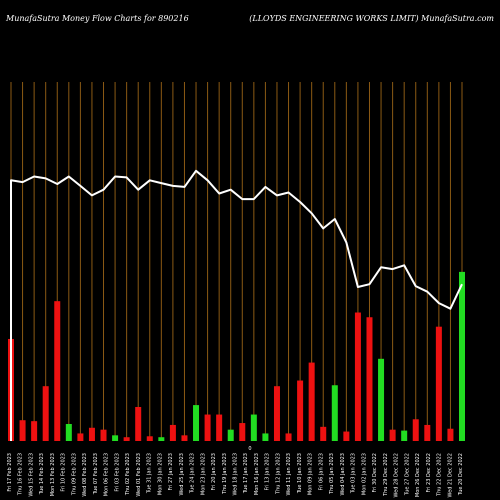 The height and width of the screenshot is (500, 500). Describe the element at coordinates (407, 474) in the screenshot. I see `x-tick-label: Tue 27 Dec 2022` at that location.